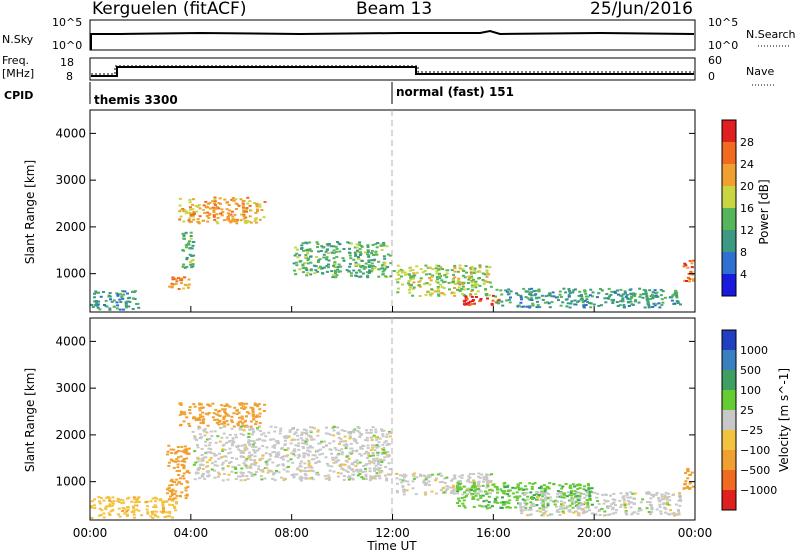 Image resolution: width=800 pixels, height=554 pixels. Describe the element at coordinates (67, 45) in the screenshot. I see `nsky-tick-low: 10^0` at that location.